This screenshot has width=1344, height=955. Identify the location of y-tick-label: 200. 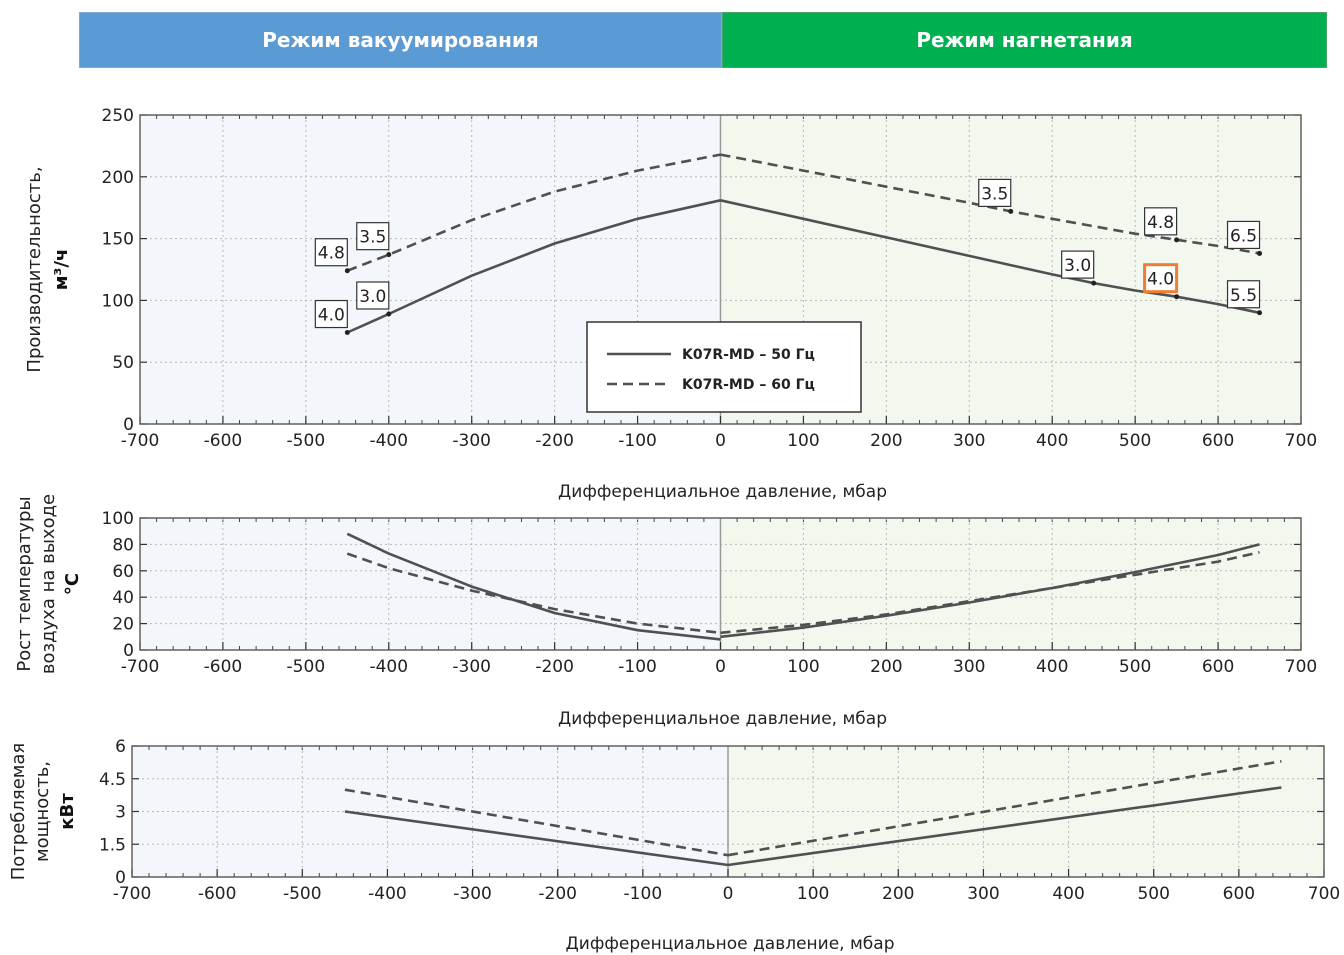
(118, 178).